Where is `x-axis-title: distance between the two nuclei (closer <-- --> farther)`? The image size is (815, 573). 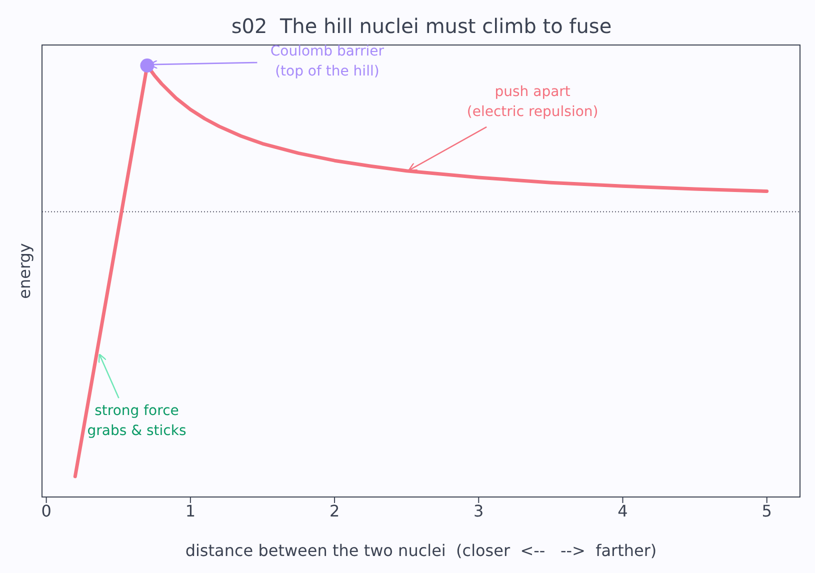
x-axis-title: distance between the two nuclei (closer <-- --> farther) is located at coordinates (421, 550).